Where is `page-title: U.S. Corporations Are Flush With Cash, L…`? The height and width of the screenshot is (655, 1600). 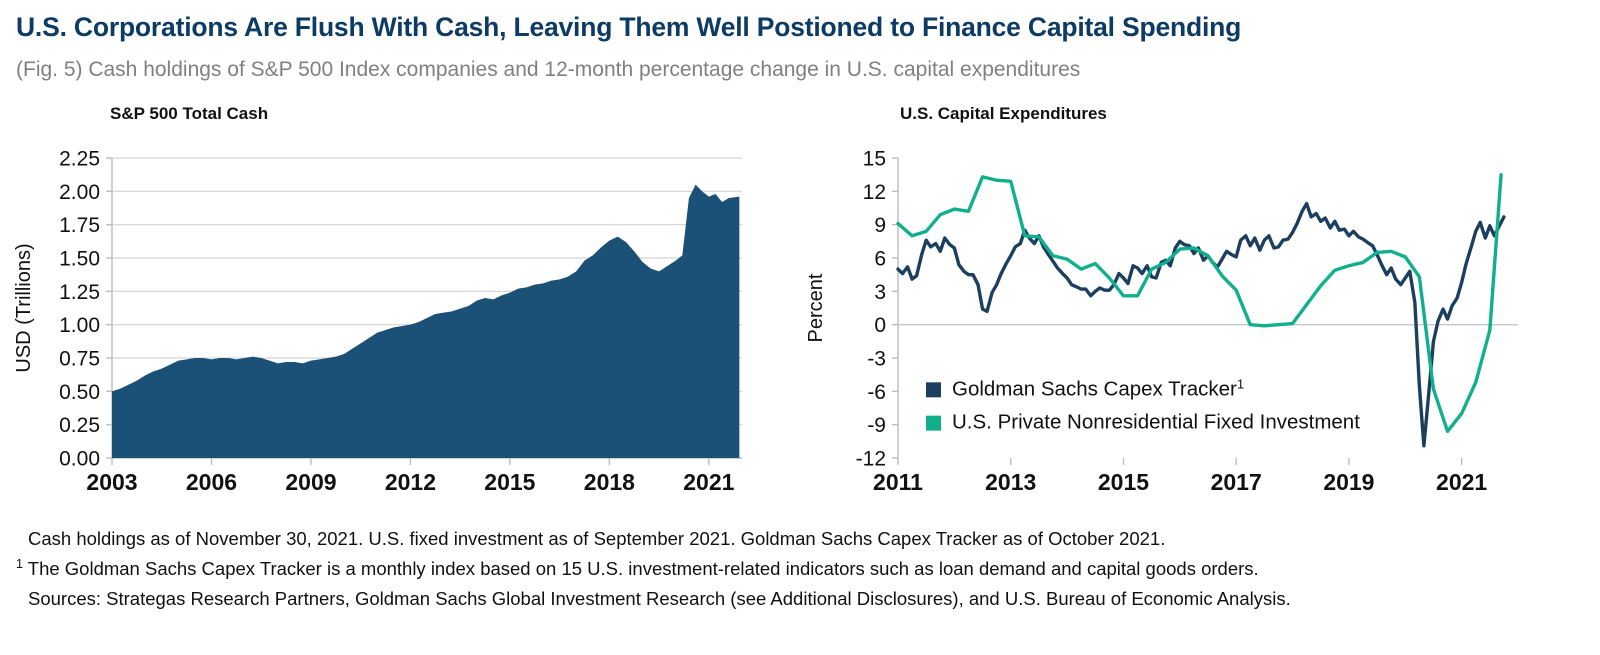 page-title: U.S. Corporations Are Flush With Cash, L… is located at coordinates (629, 27).